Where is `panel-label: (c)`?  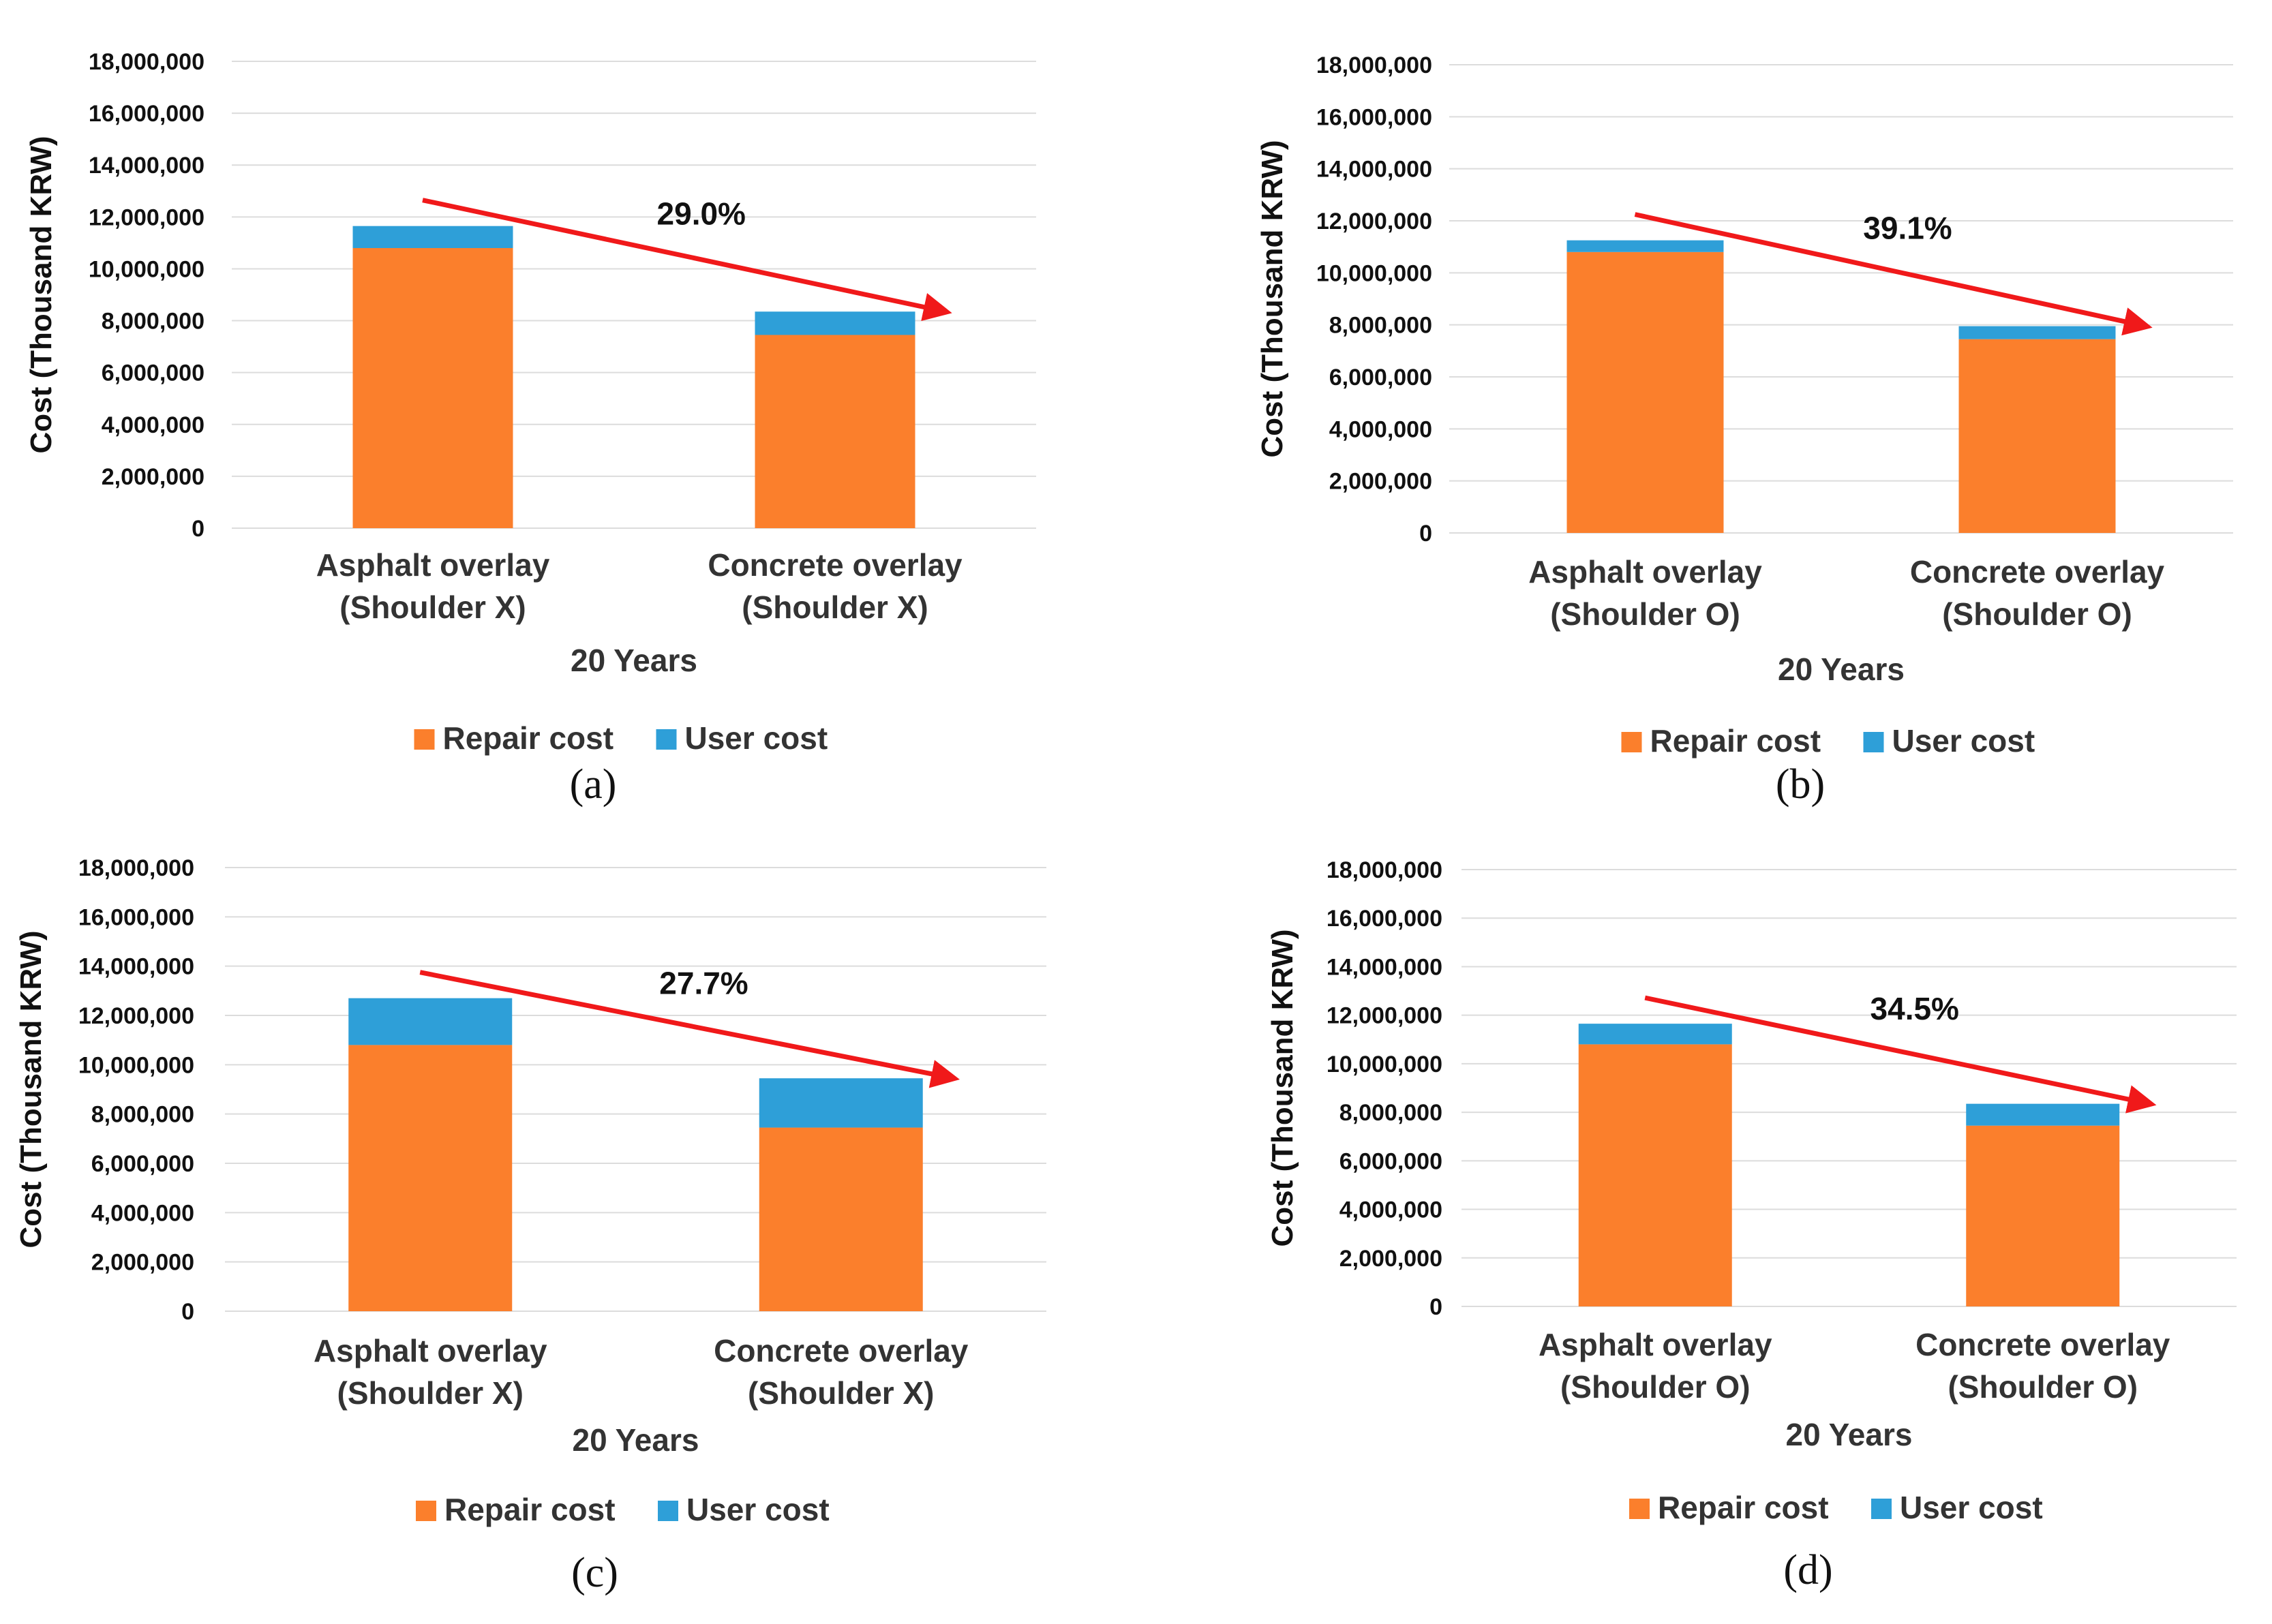
panel-label: (c) is located at coordinates (594, 1573).